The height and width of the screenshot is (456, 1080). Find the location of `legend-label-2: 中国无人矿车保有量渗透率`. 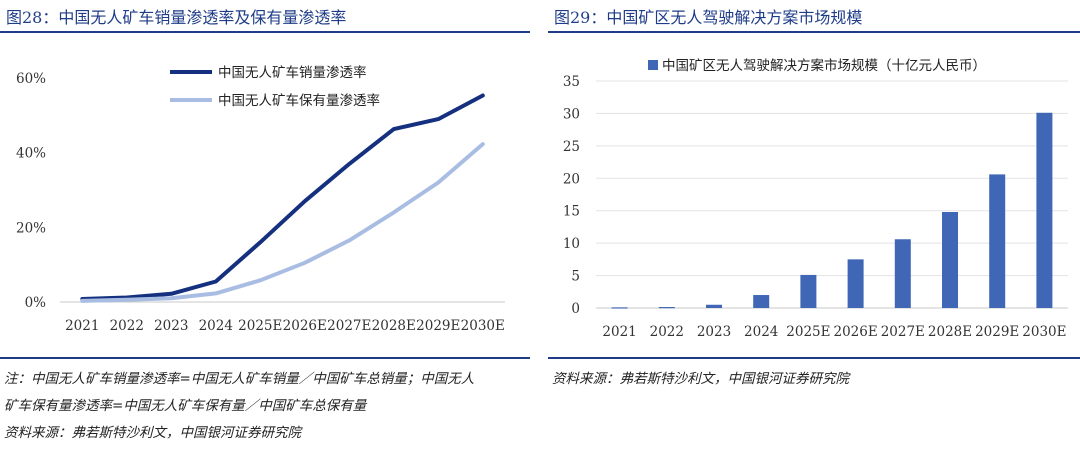

legend-label-2: 中国无人矿车保有量渗透率 is located at coordinates (299, 100).